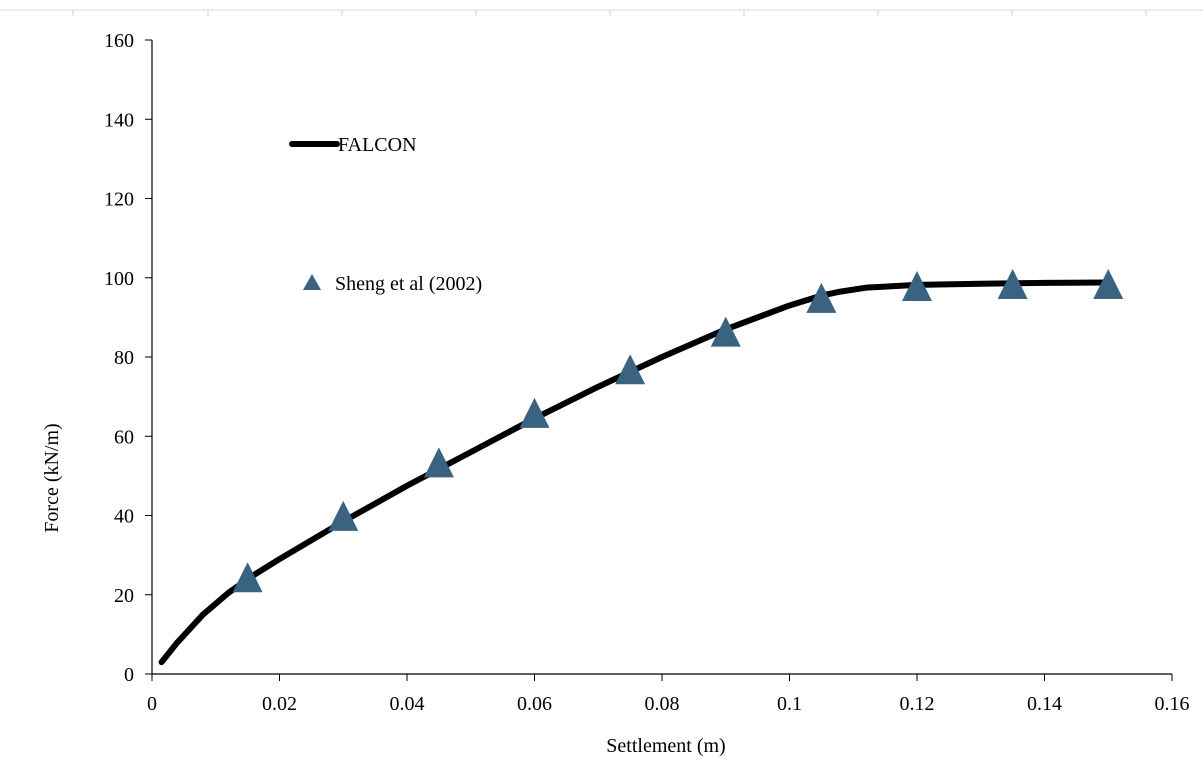  Describe the element at coordinates (119, 200) in the screenshot. I see `y-tick-label: 120` at that location.